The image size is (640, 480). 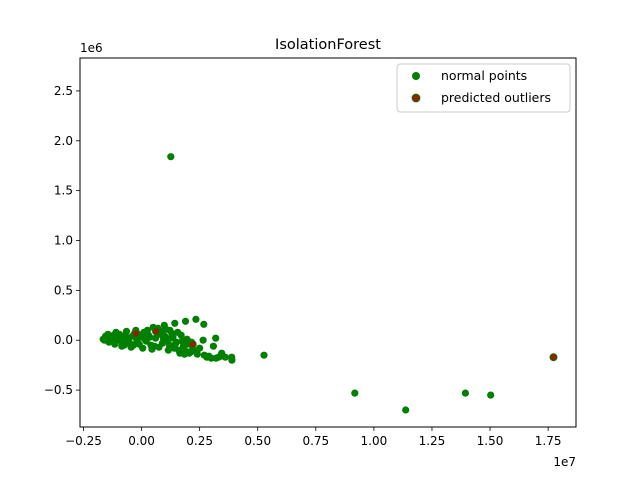 I want to click on legend-box, so click(x=483, y=88).